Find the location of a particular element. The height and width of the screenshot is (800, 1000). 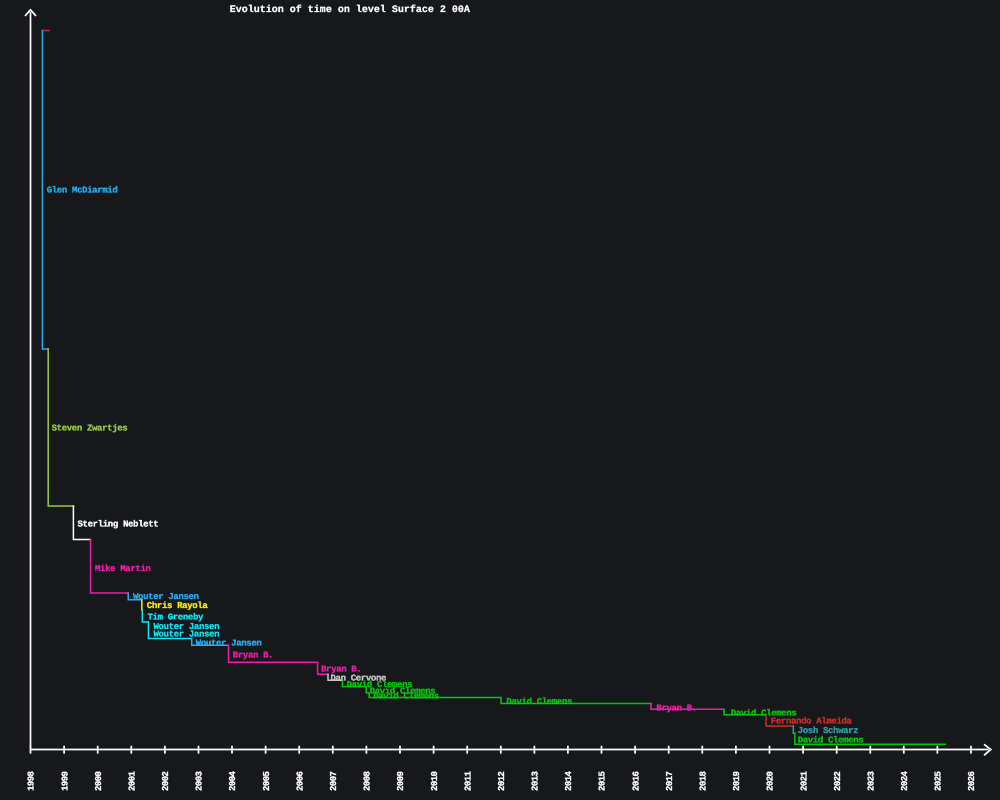

svg-text: 2023 is located at coordinates (872, 781).